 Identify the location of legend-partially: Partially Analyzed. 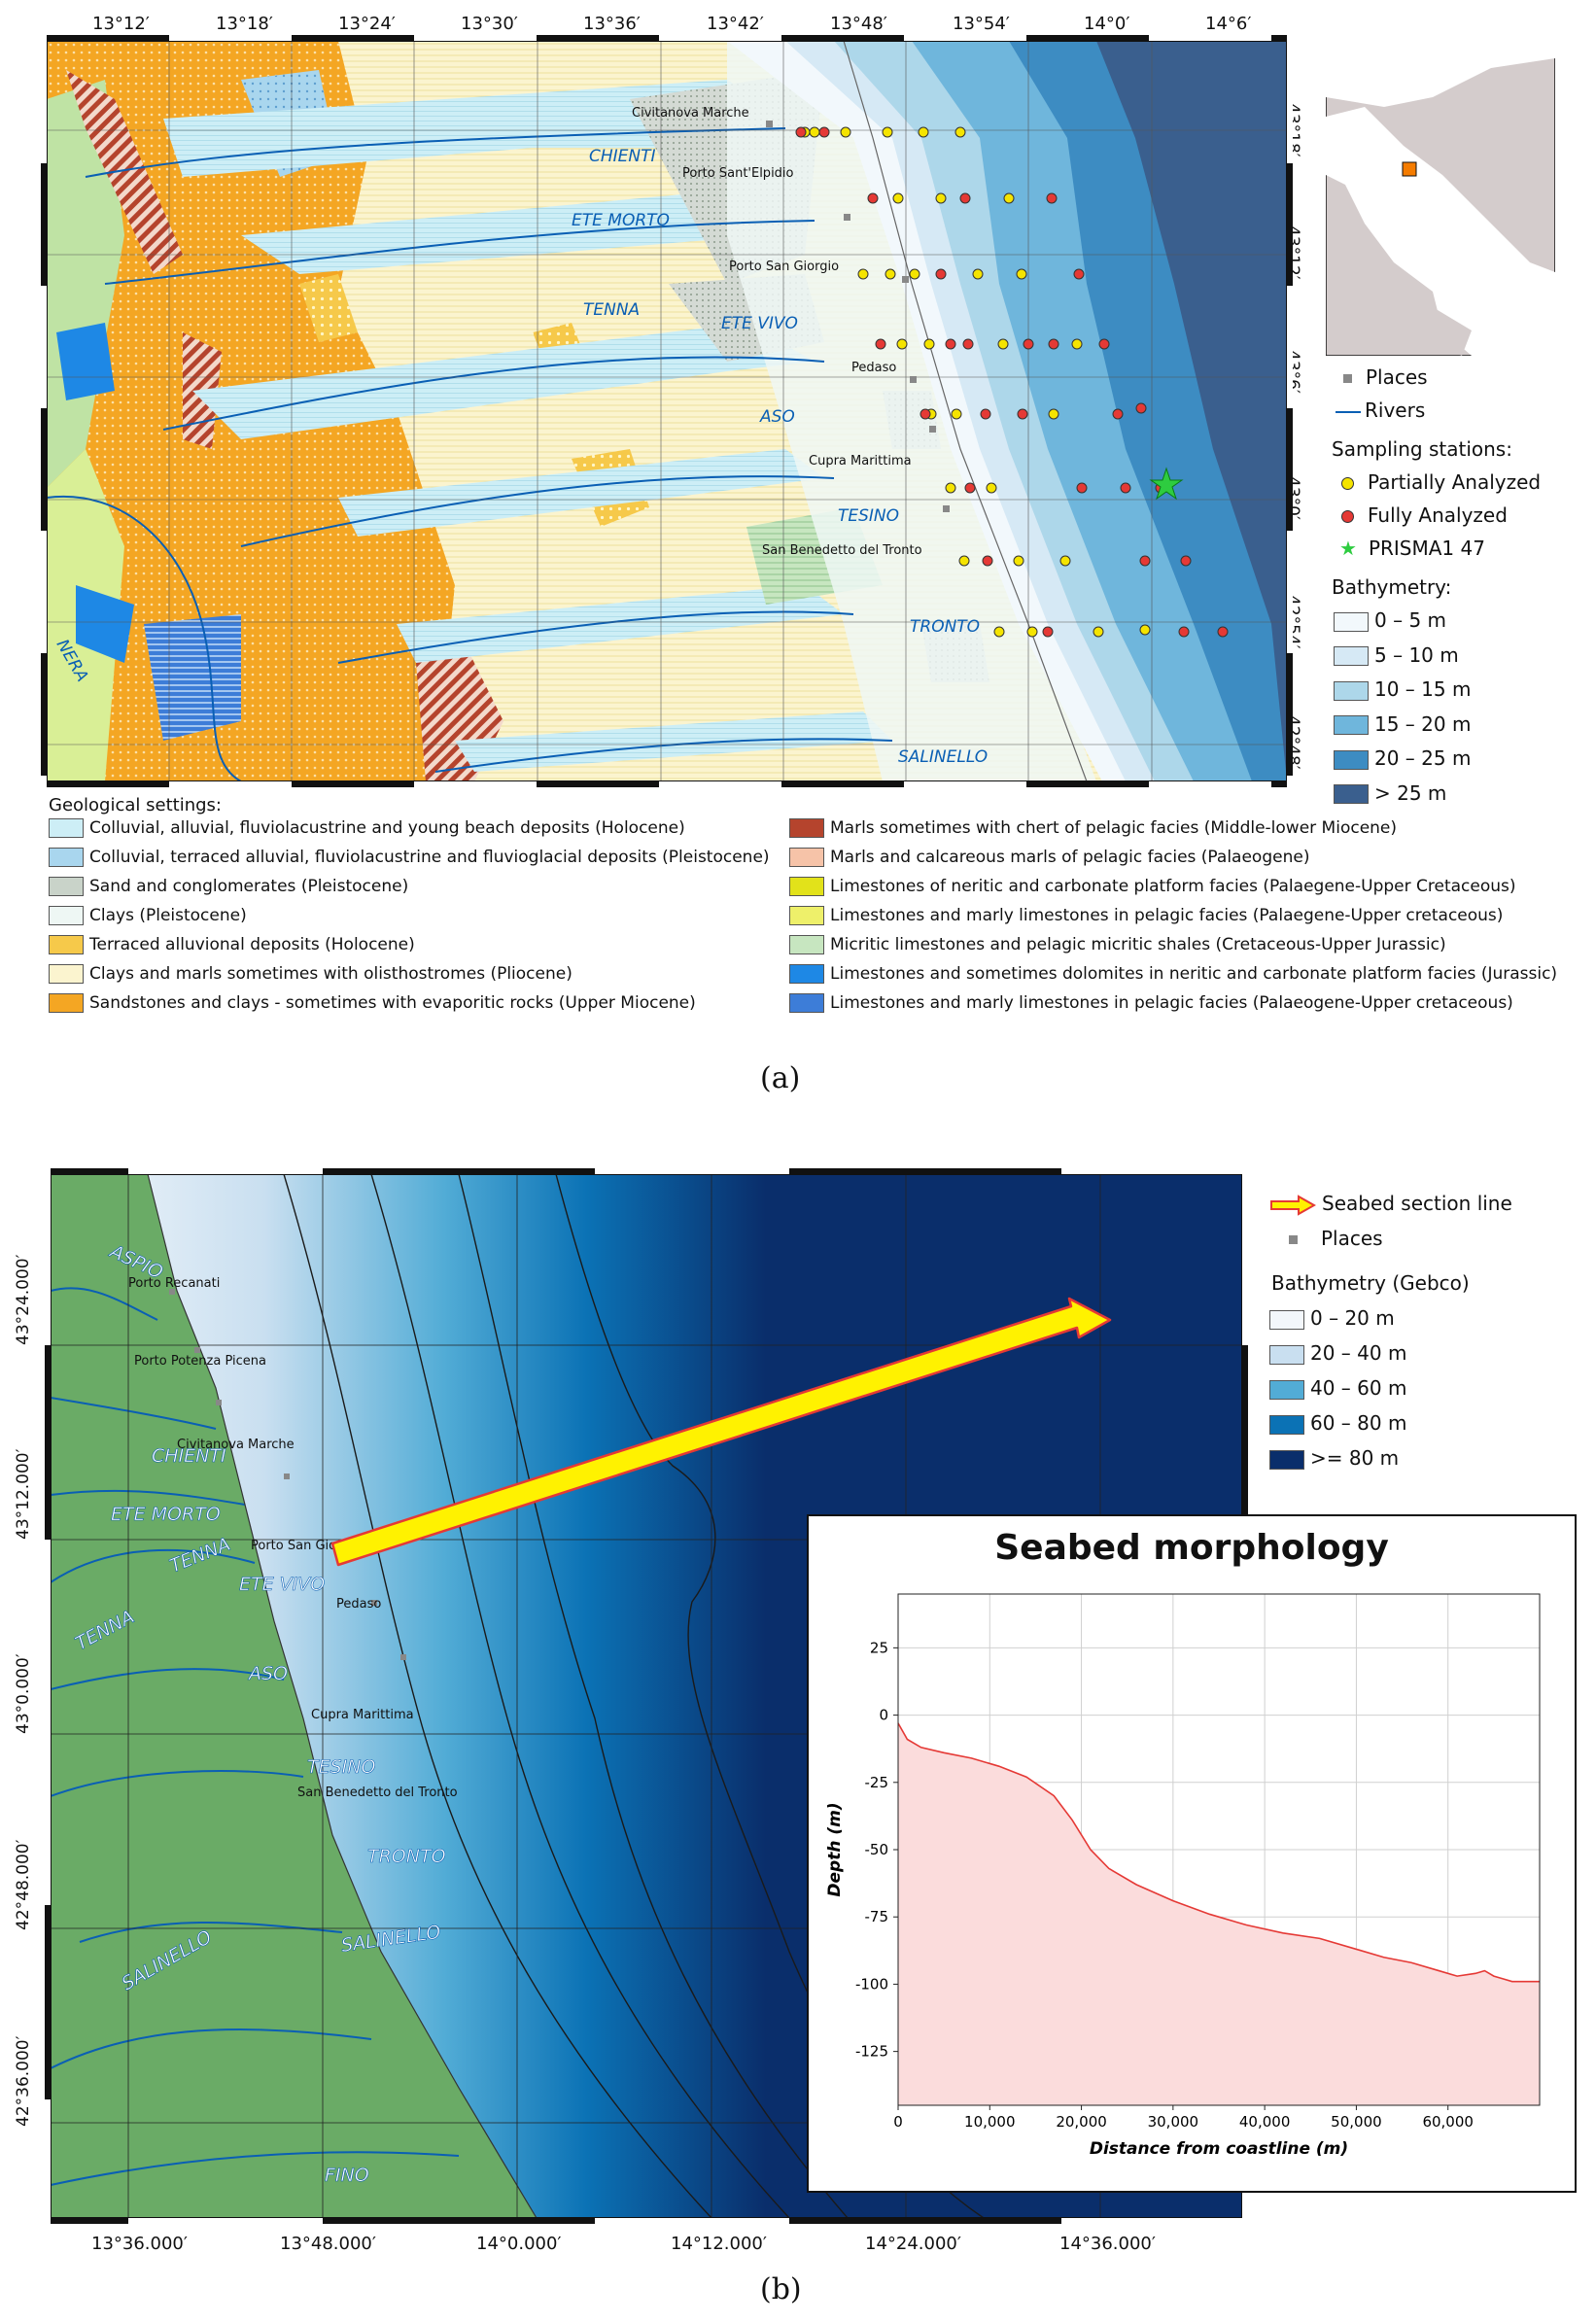
(1438, 482).